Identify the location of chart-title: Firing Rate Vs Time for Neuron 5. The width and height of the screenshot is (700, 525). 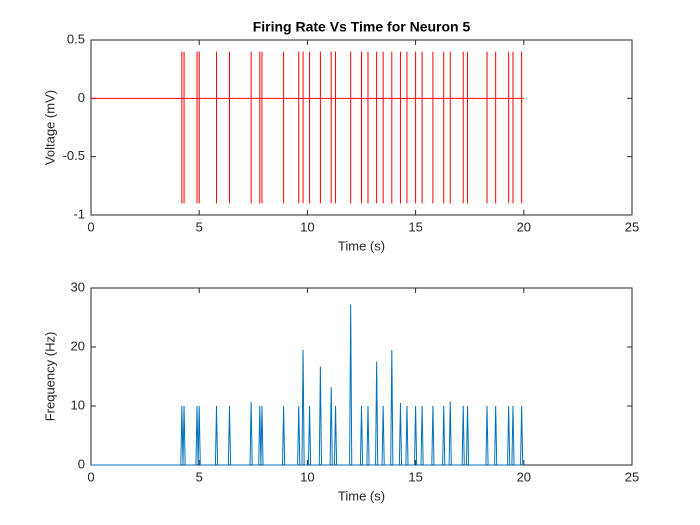
(362, 27).